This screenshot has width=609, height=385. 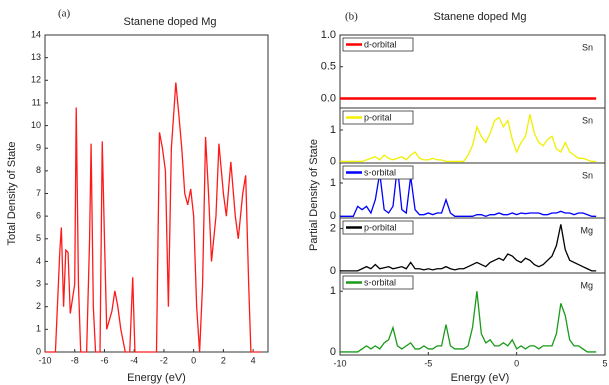 I want to click on y-tick-label: 10, so click(x=36, y=125).